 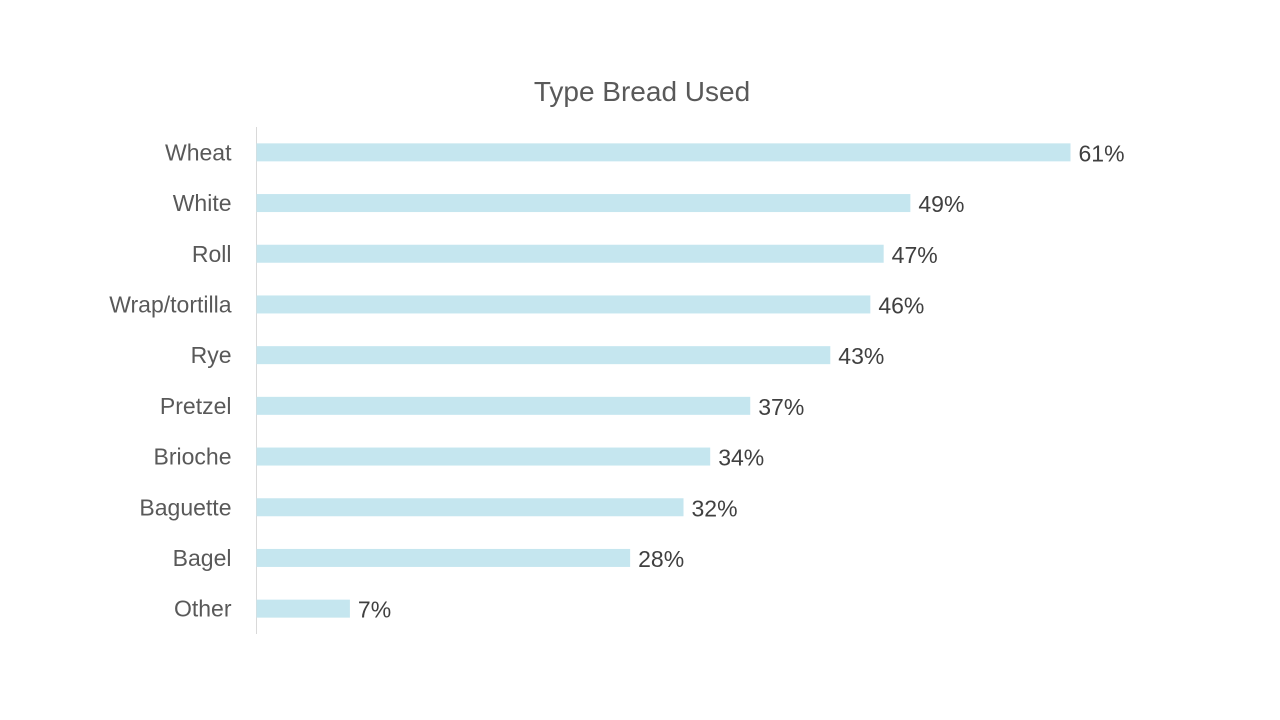 What do you see at coordinates (443, 557) in the screenshot?
I see `bar-bagel` at bounding box center [443, 557].